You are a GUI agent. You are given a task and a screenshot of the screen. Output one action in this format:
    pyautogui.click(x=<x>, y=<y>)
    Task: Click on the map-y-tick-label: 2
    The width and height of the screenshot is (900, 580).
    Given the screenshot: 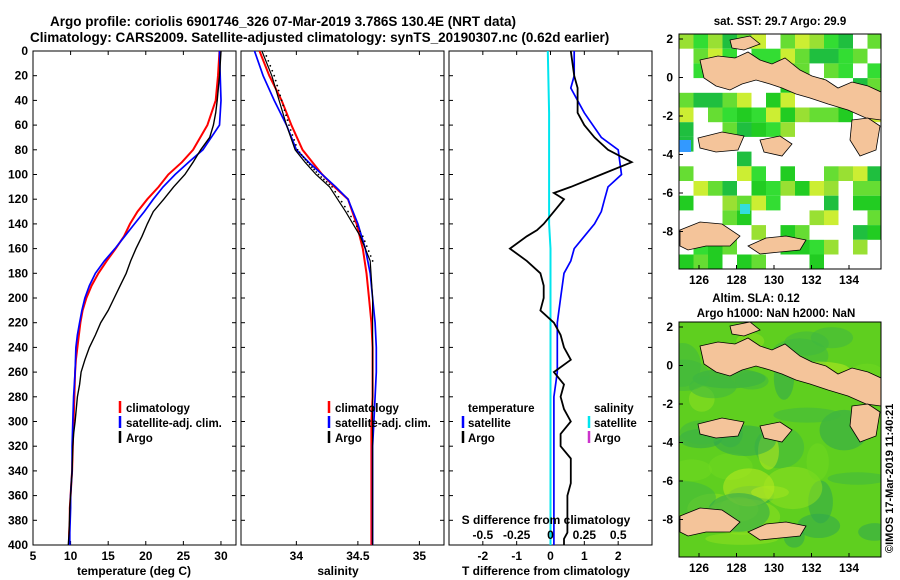 What is the action you would take?
    pyautogui.click(x=669, y=39)
    